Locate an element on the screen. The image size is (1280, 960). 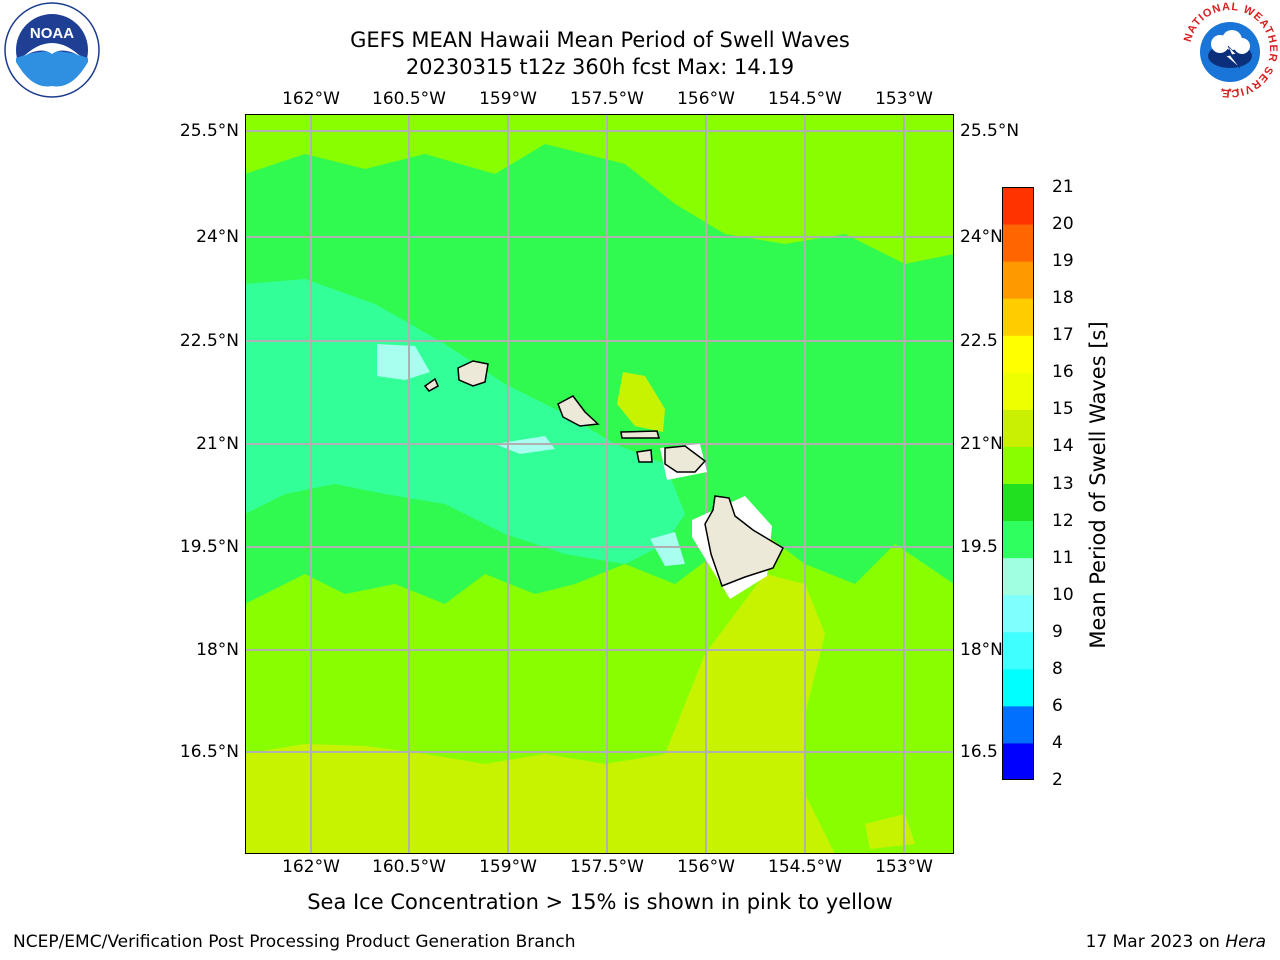
colorbar-tick-label: 17 is located at coordinates (1063, 335).